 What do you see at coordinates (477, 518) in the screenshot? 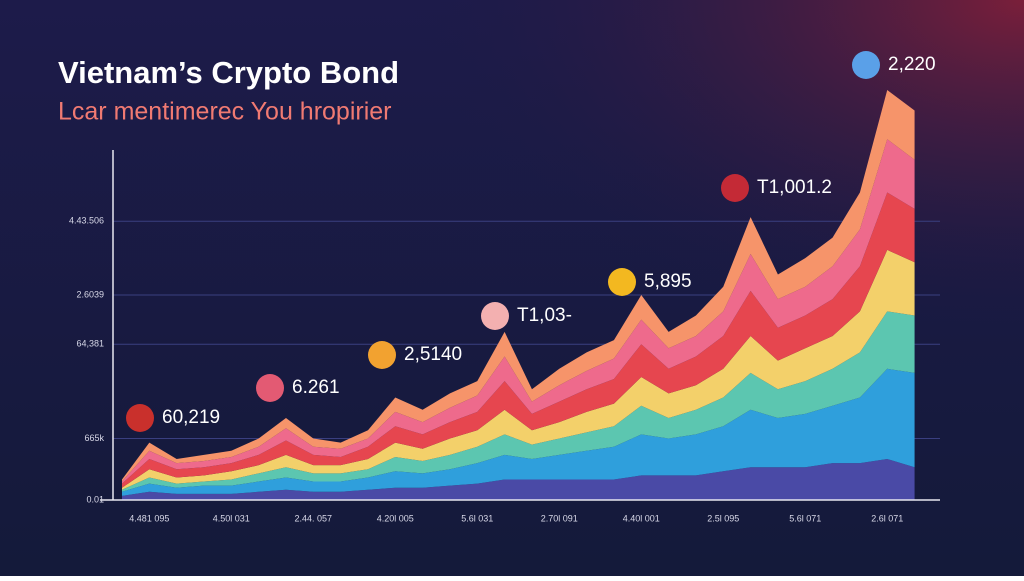
I see `x-tick-label: 5.6l 031` at bounding box center [477, 518].